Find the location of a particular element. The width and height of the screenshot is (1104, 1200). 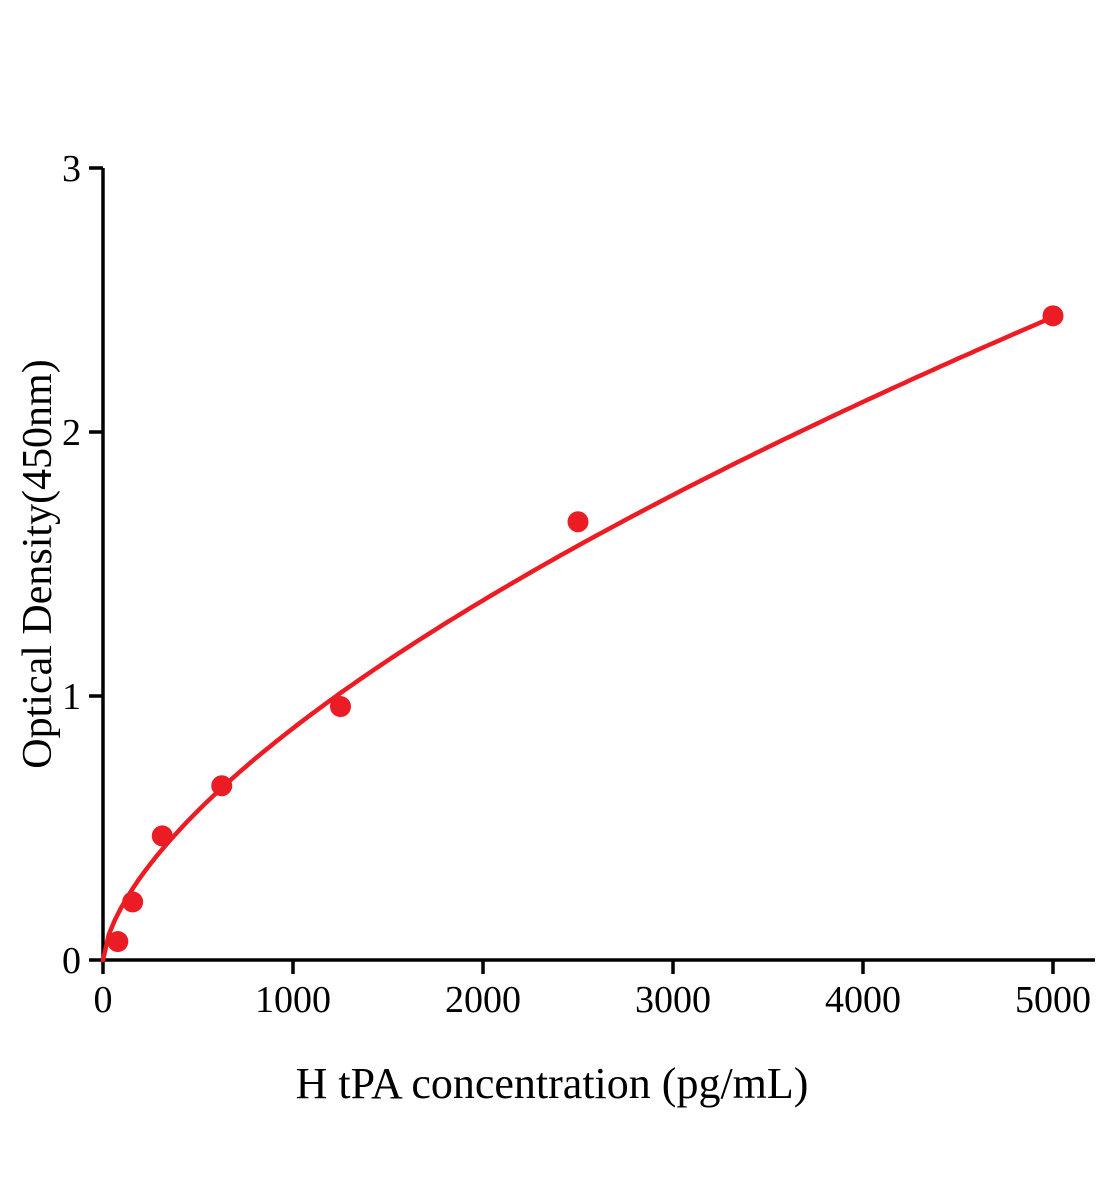

x-tick-label: 3000 is located at coordinates (673, 1000).